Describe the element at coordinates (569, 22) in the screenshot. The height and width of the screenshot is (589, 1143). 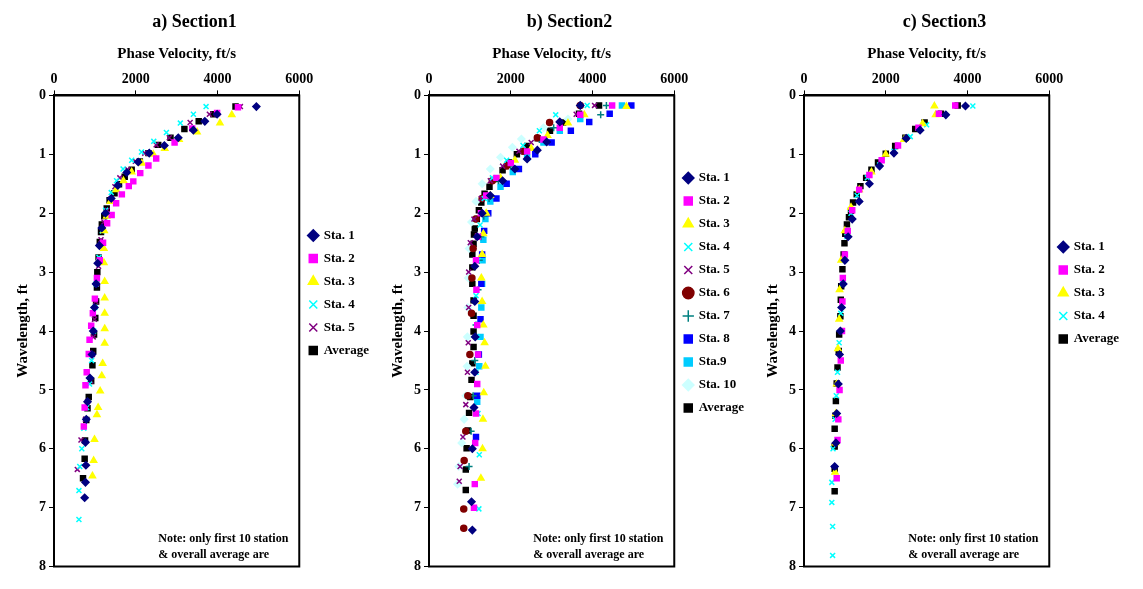
I see `chart-title: b) Section2` at that location.